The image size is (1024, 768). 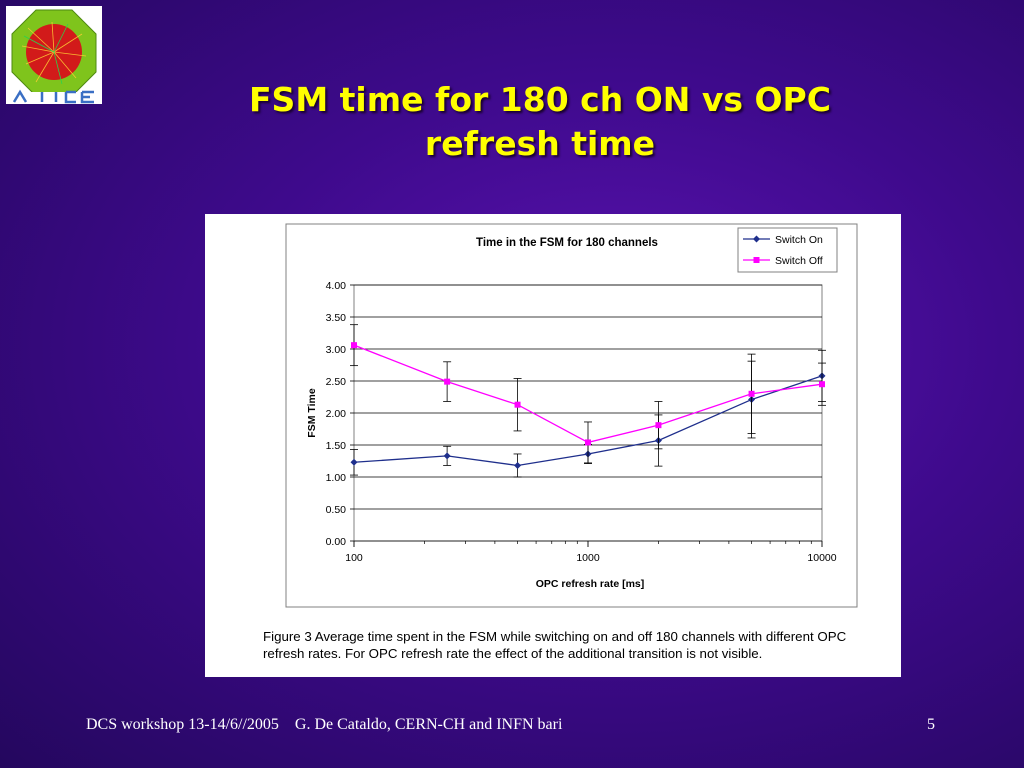 I want to click on y-tick-label: 3.00, so click(x=336, y=350).